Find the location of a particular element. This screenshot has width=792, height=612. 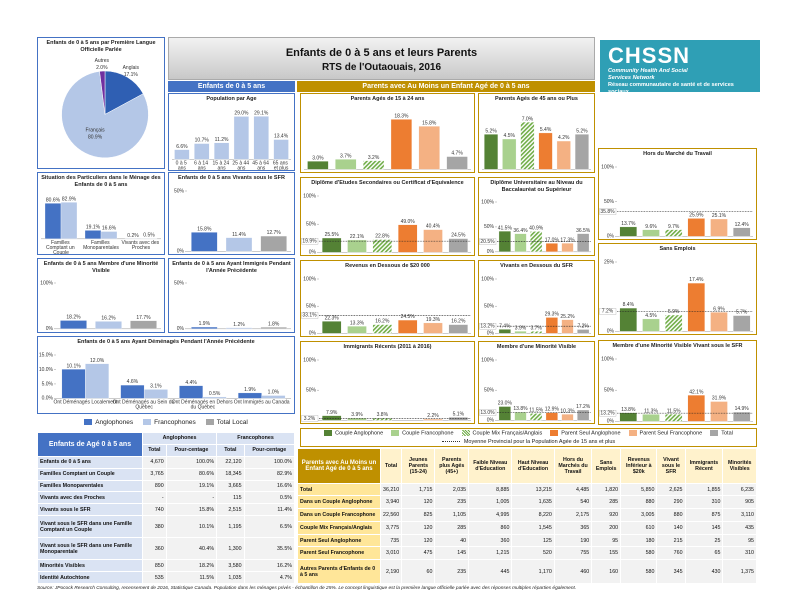

chart-title: Population par Age is located at coordinates (231, 99).